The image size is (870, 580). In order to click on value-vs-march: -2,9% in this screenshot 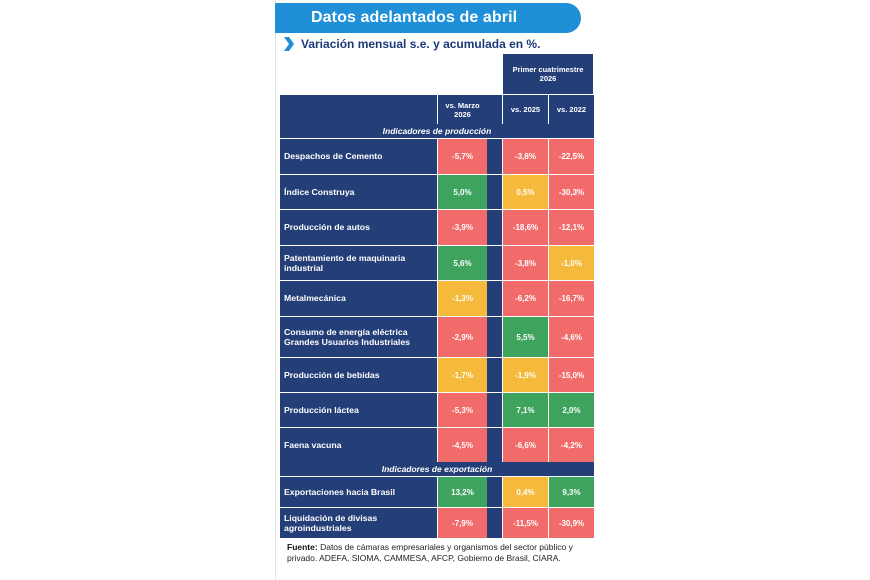, I will do `click(462, 337)`.